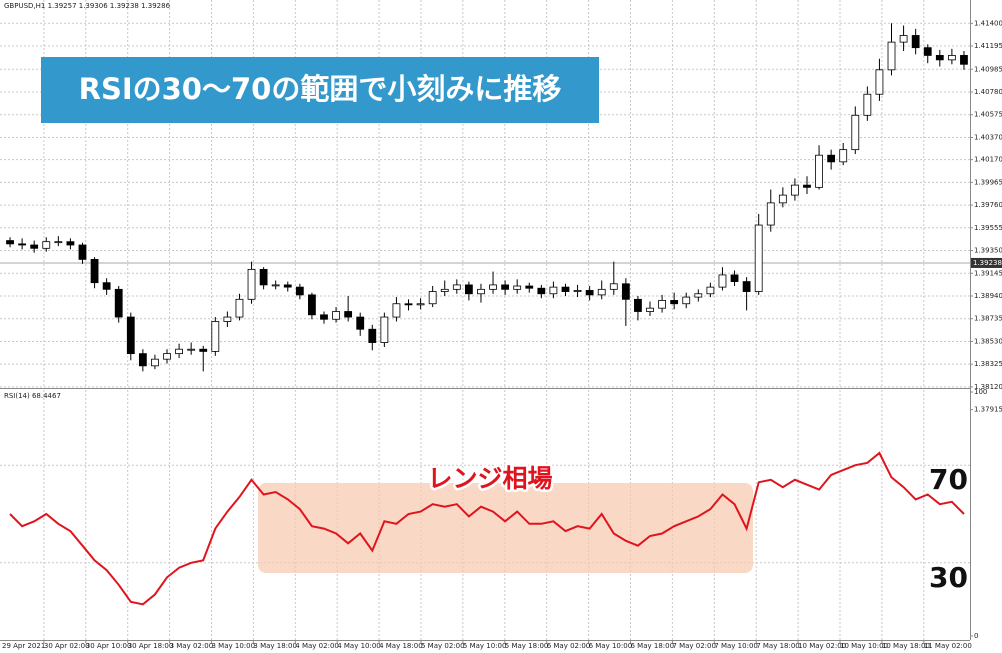  I want to click on x-tick-label: 5 May 10:00, so click(485, 646).